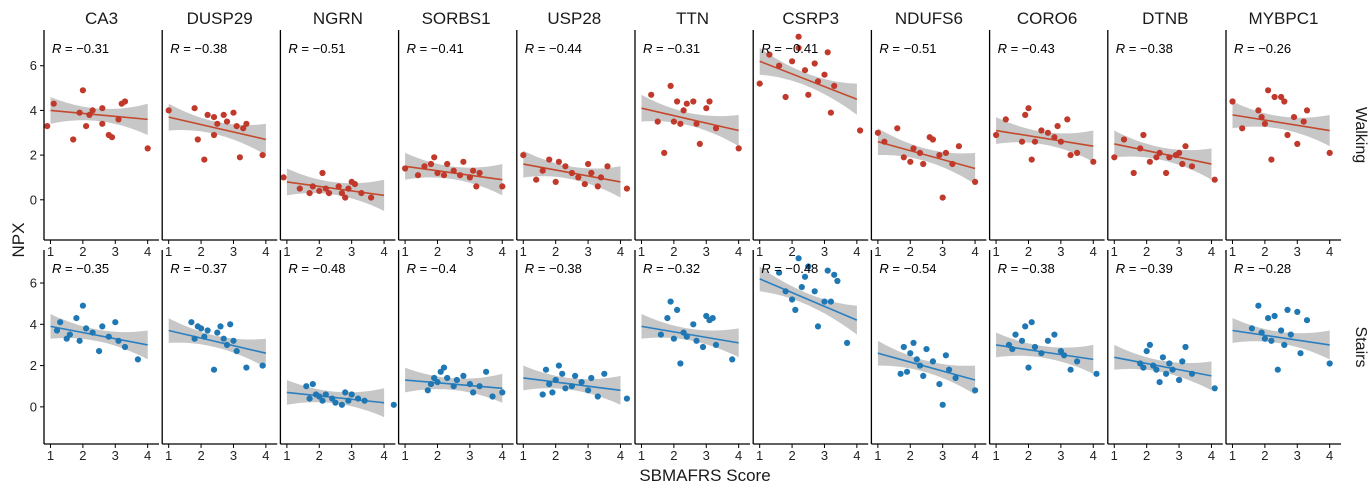  What do you see at coordinates (810, 18) in the screenshot?
I see `strip-label-csrp3: CSRP3` at bounding box center [810, 18].